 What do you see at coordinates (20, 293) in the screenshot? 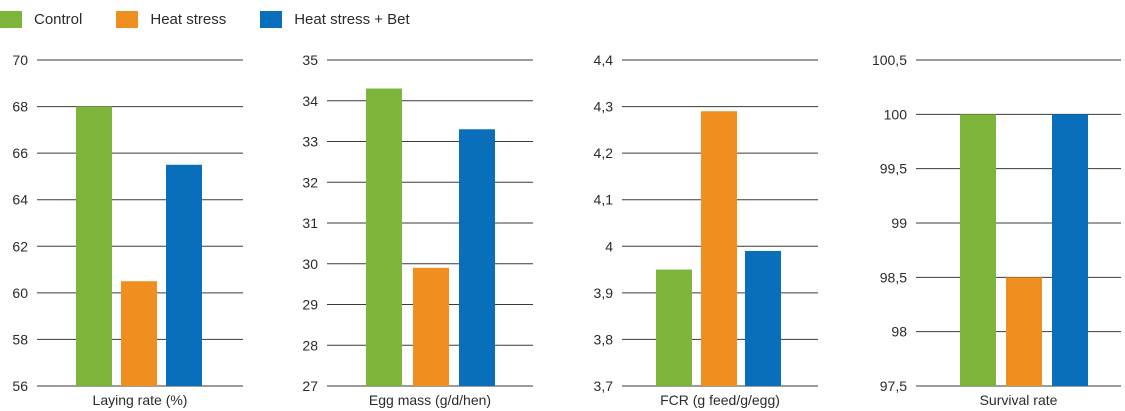
I see `y-tick-label: 60` at bounding box center [20, 293].